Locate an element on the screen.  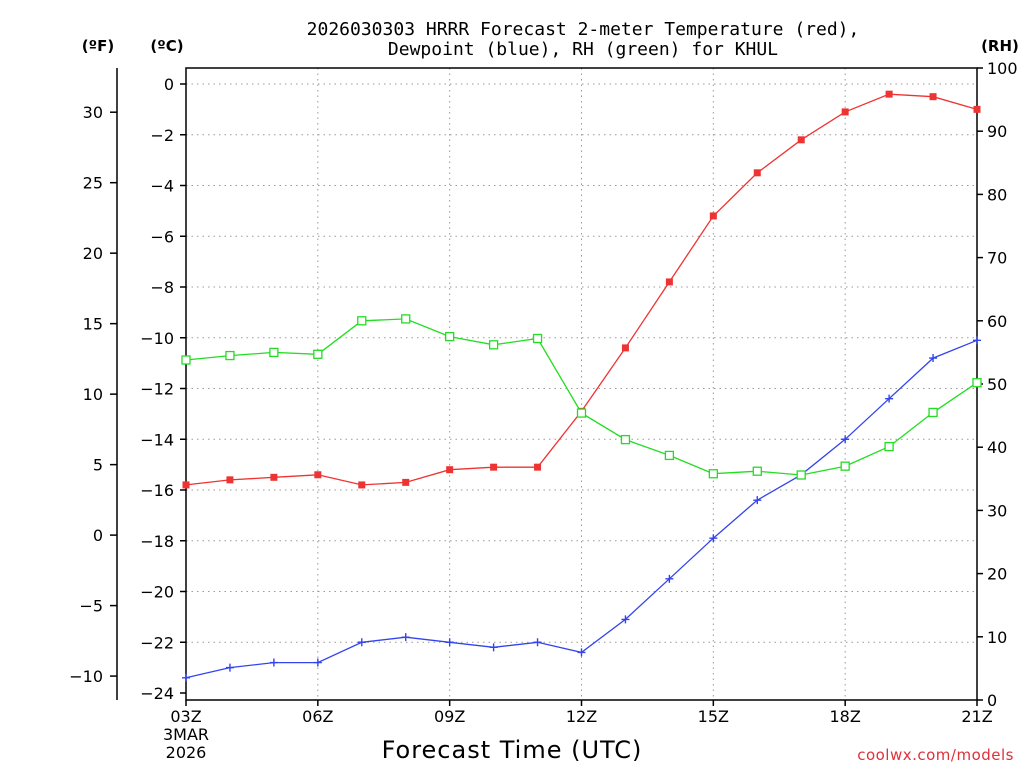
fahrenheit-unit-label: (ºF) is located at coordinates (98, 46).